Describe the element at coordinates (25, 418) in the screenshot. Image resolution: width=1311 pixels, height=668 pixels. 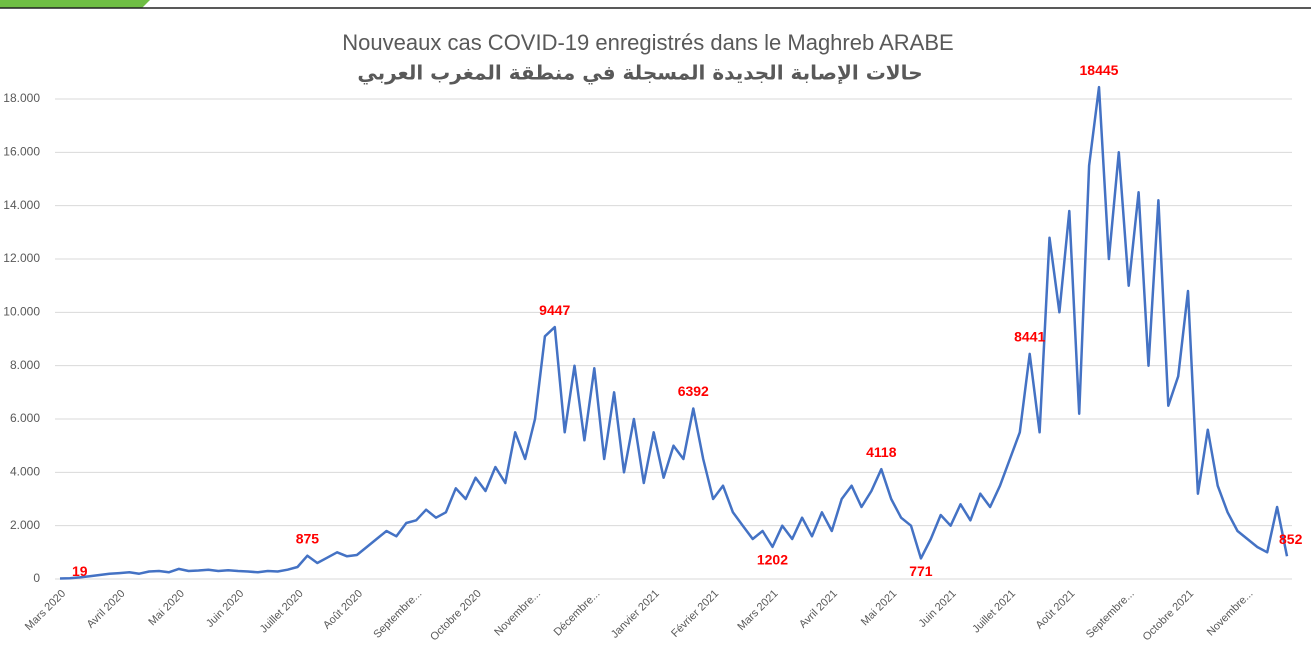
I see `y-tick-label: 6.000` at that location.